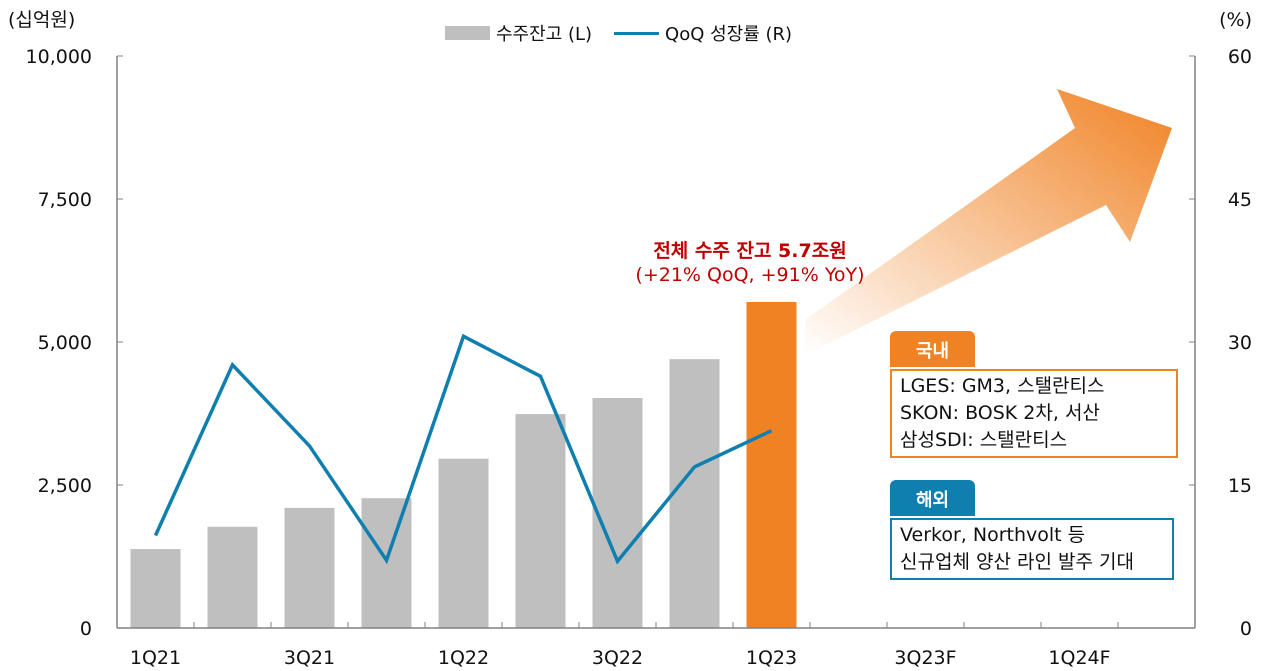 This screenshot has height=671, width=1265. I want to click on x-tick-label: 1Q21, so click(155, 658).